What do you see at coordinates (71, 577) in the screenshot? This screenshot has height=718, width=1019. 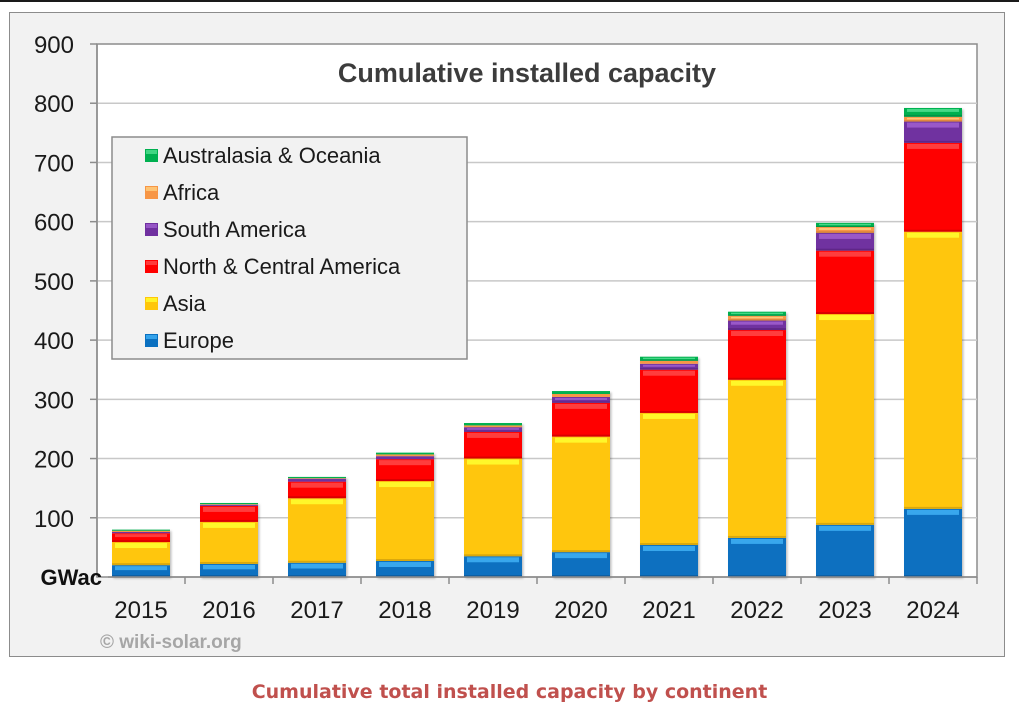 I see `y-axis-unit-label: GWac` at bounding box center [71, 577].